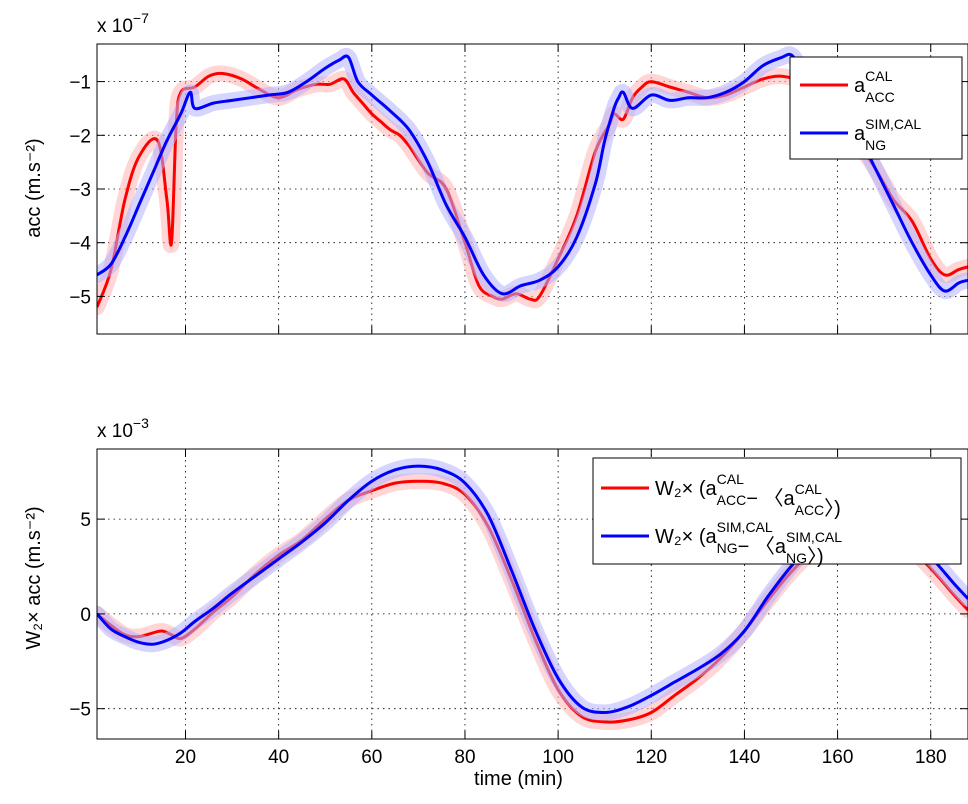 The image size is (968, 804). What do you see at coordinates (80, 244) in the screenshot?
I see `y-tick-label: −4` at bounding box center [80, 244].